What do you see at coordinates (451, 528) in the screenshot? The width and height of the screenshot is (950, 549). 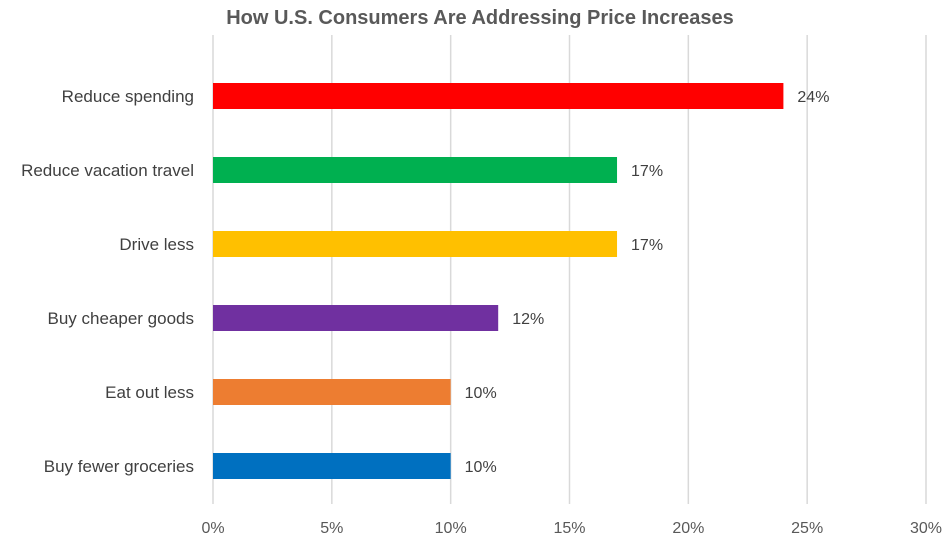 I see `x-tick-label: 10%` at bounding box center [451, 528].